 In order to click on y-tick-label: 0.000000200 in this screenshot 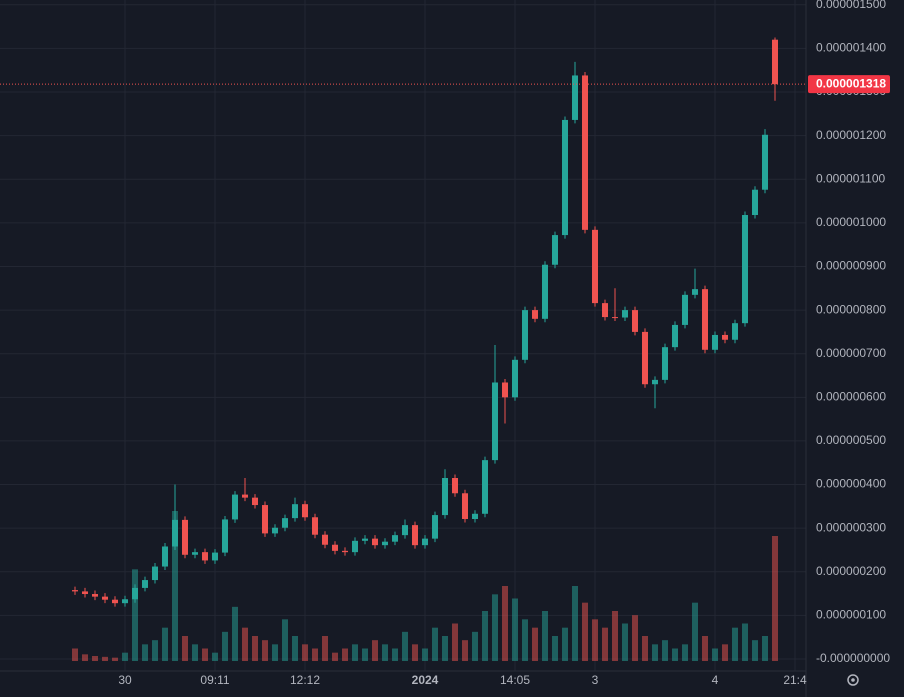, I will do `click(851, 571)`.